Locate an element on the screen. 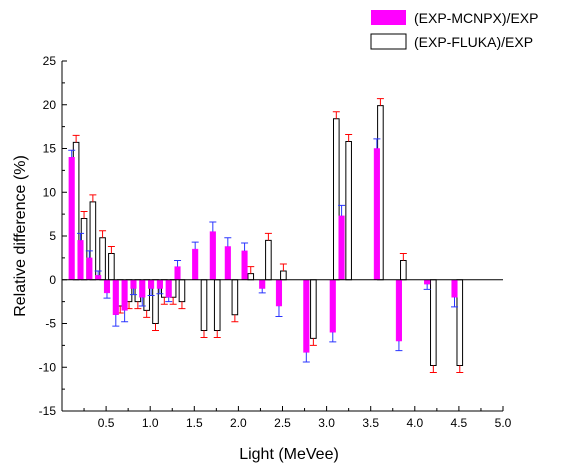 The width and height of the screenshot is (577, 465). y-tick-label: 25 is located at coordinates (50, 61).